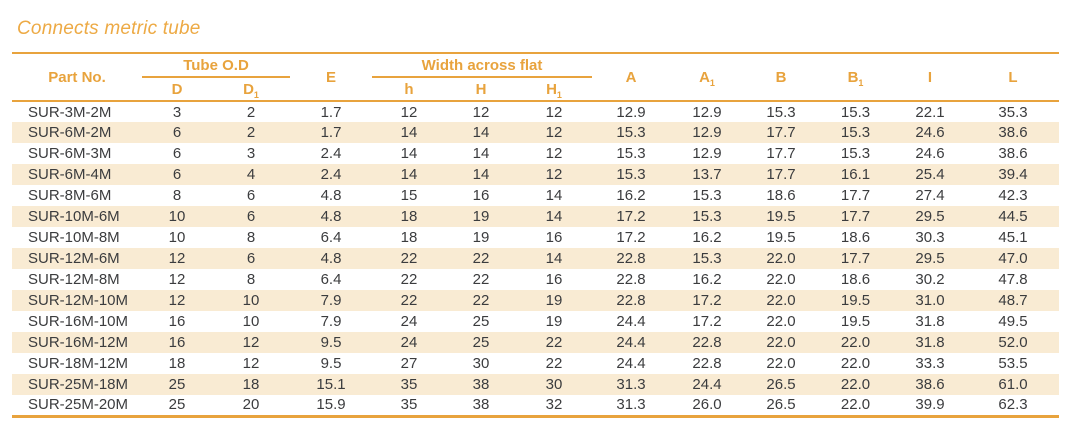 Image resolution: width=1071 pixels, height=442 pixels. What do you see at coordinates (251, 384) in the screenshot?
I see `value-cell: 18` at bounding box center [251, 384].